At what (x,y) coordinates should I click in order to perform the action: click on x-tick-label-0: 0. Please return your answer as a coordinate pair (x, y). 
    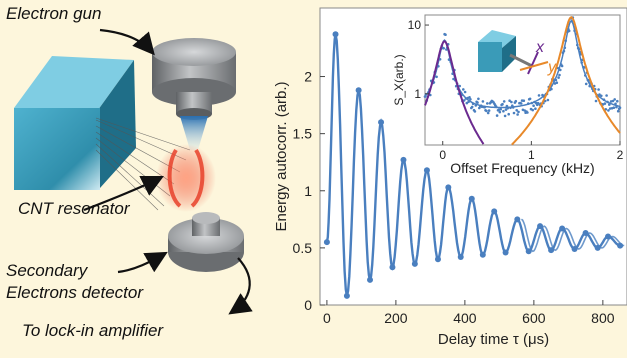
    Looking at the image, I should click on (327, 318).